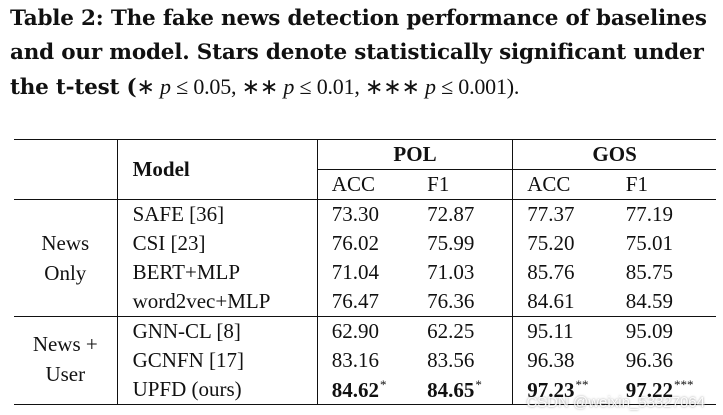  What do you see at coordinates (430, 86) in the screenshot?
I see `math-p-3: p` at bounding box center [430, 86].